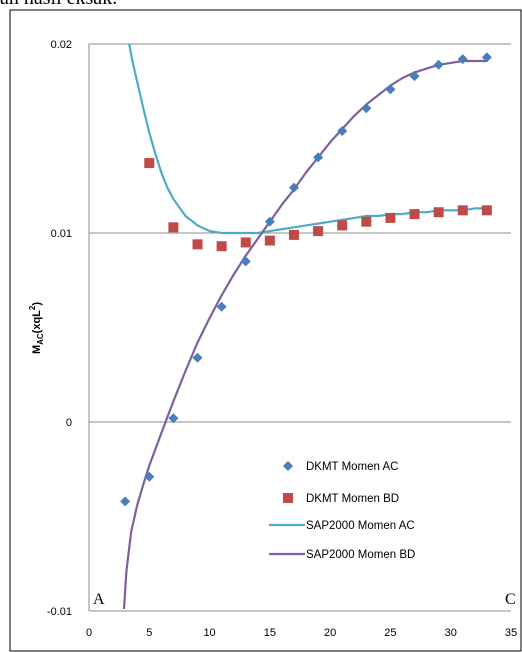 The image size is (522, 652). I want to click on corner-label-left: A, so click(99, 599).